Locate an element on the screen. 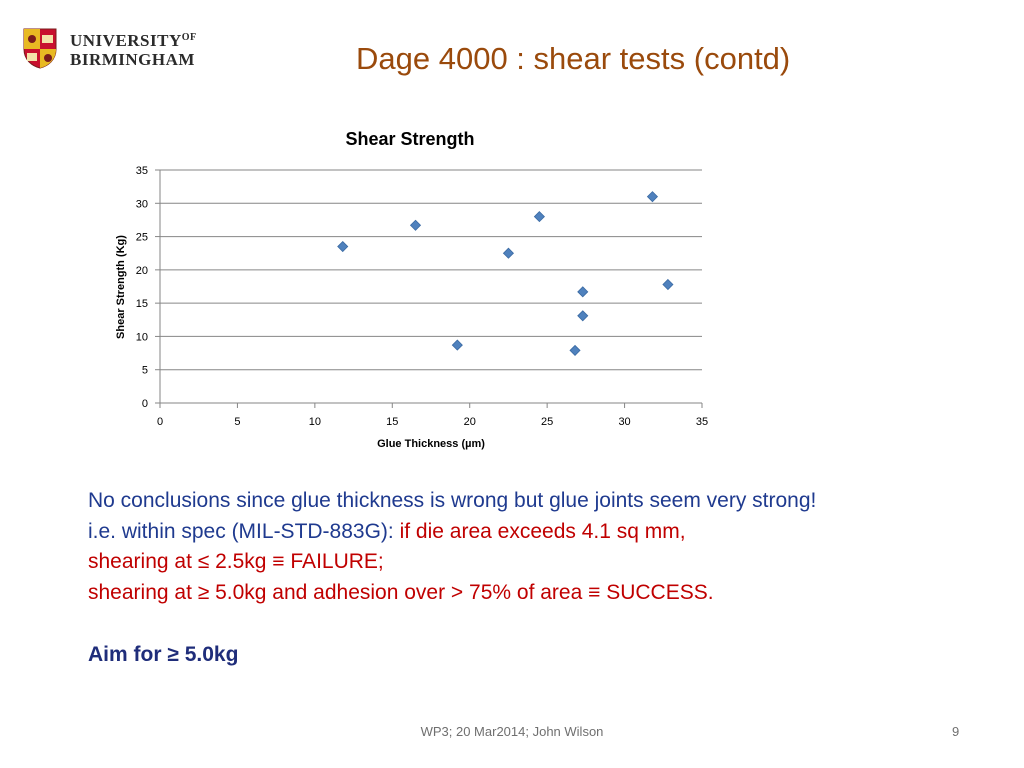 The image size is (1024, 768). y-tick-label: 20 is located at coordinates (142, 271).